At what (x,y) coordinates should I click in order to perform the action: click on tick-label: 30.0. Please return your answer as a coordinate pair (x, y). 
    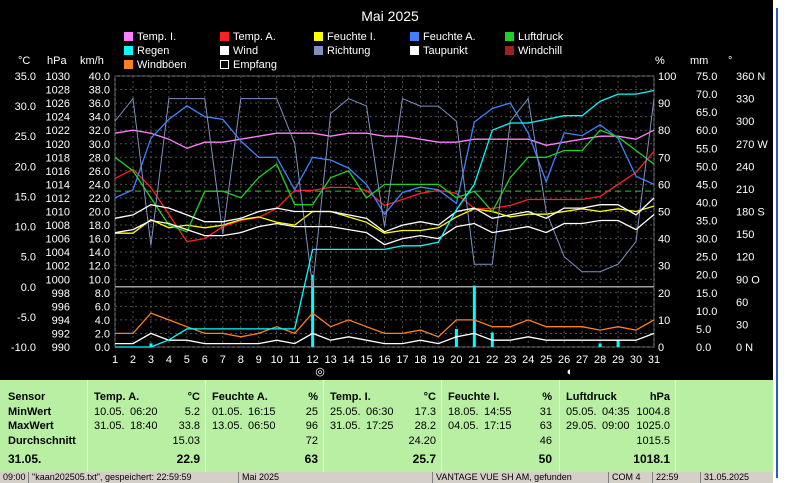
    Looking at the image, I should click on (706, 240).